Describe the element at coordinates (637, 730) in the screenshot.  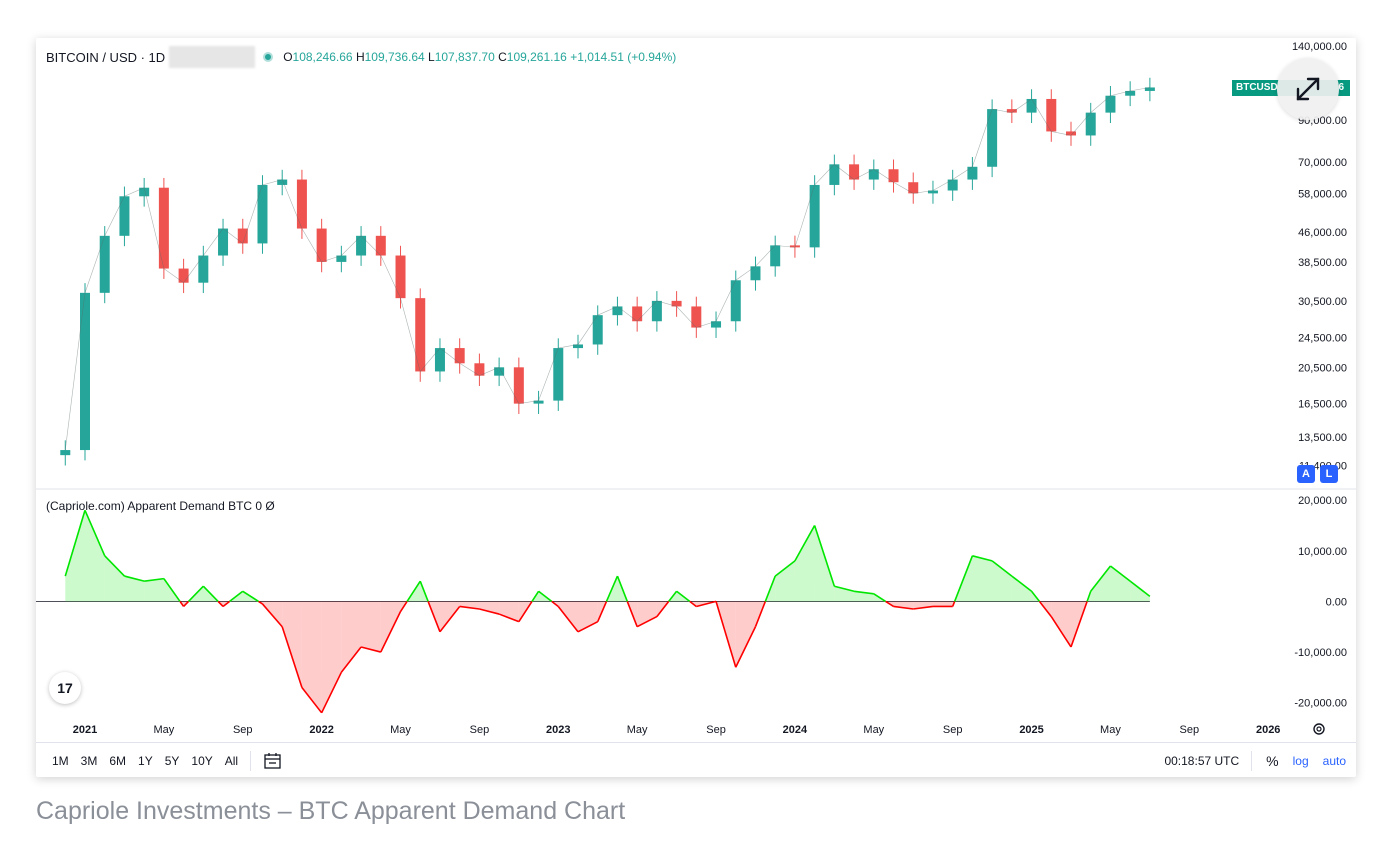
I see `time-tick-label: May` at that location.